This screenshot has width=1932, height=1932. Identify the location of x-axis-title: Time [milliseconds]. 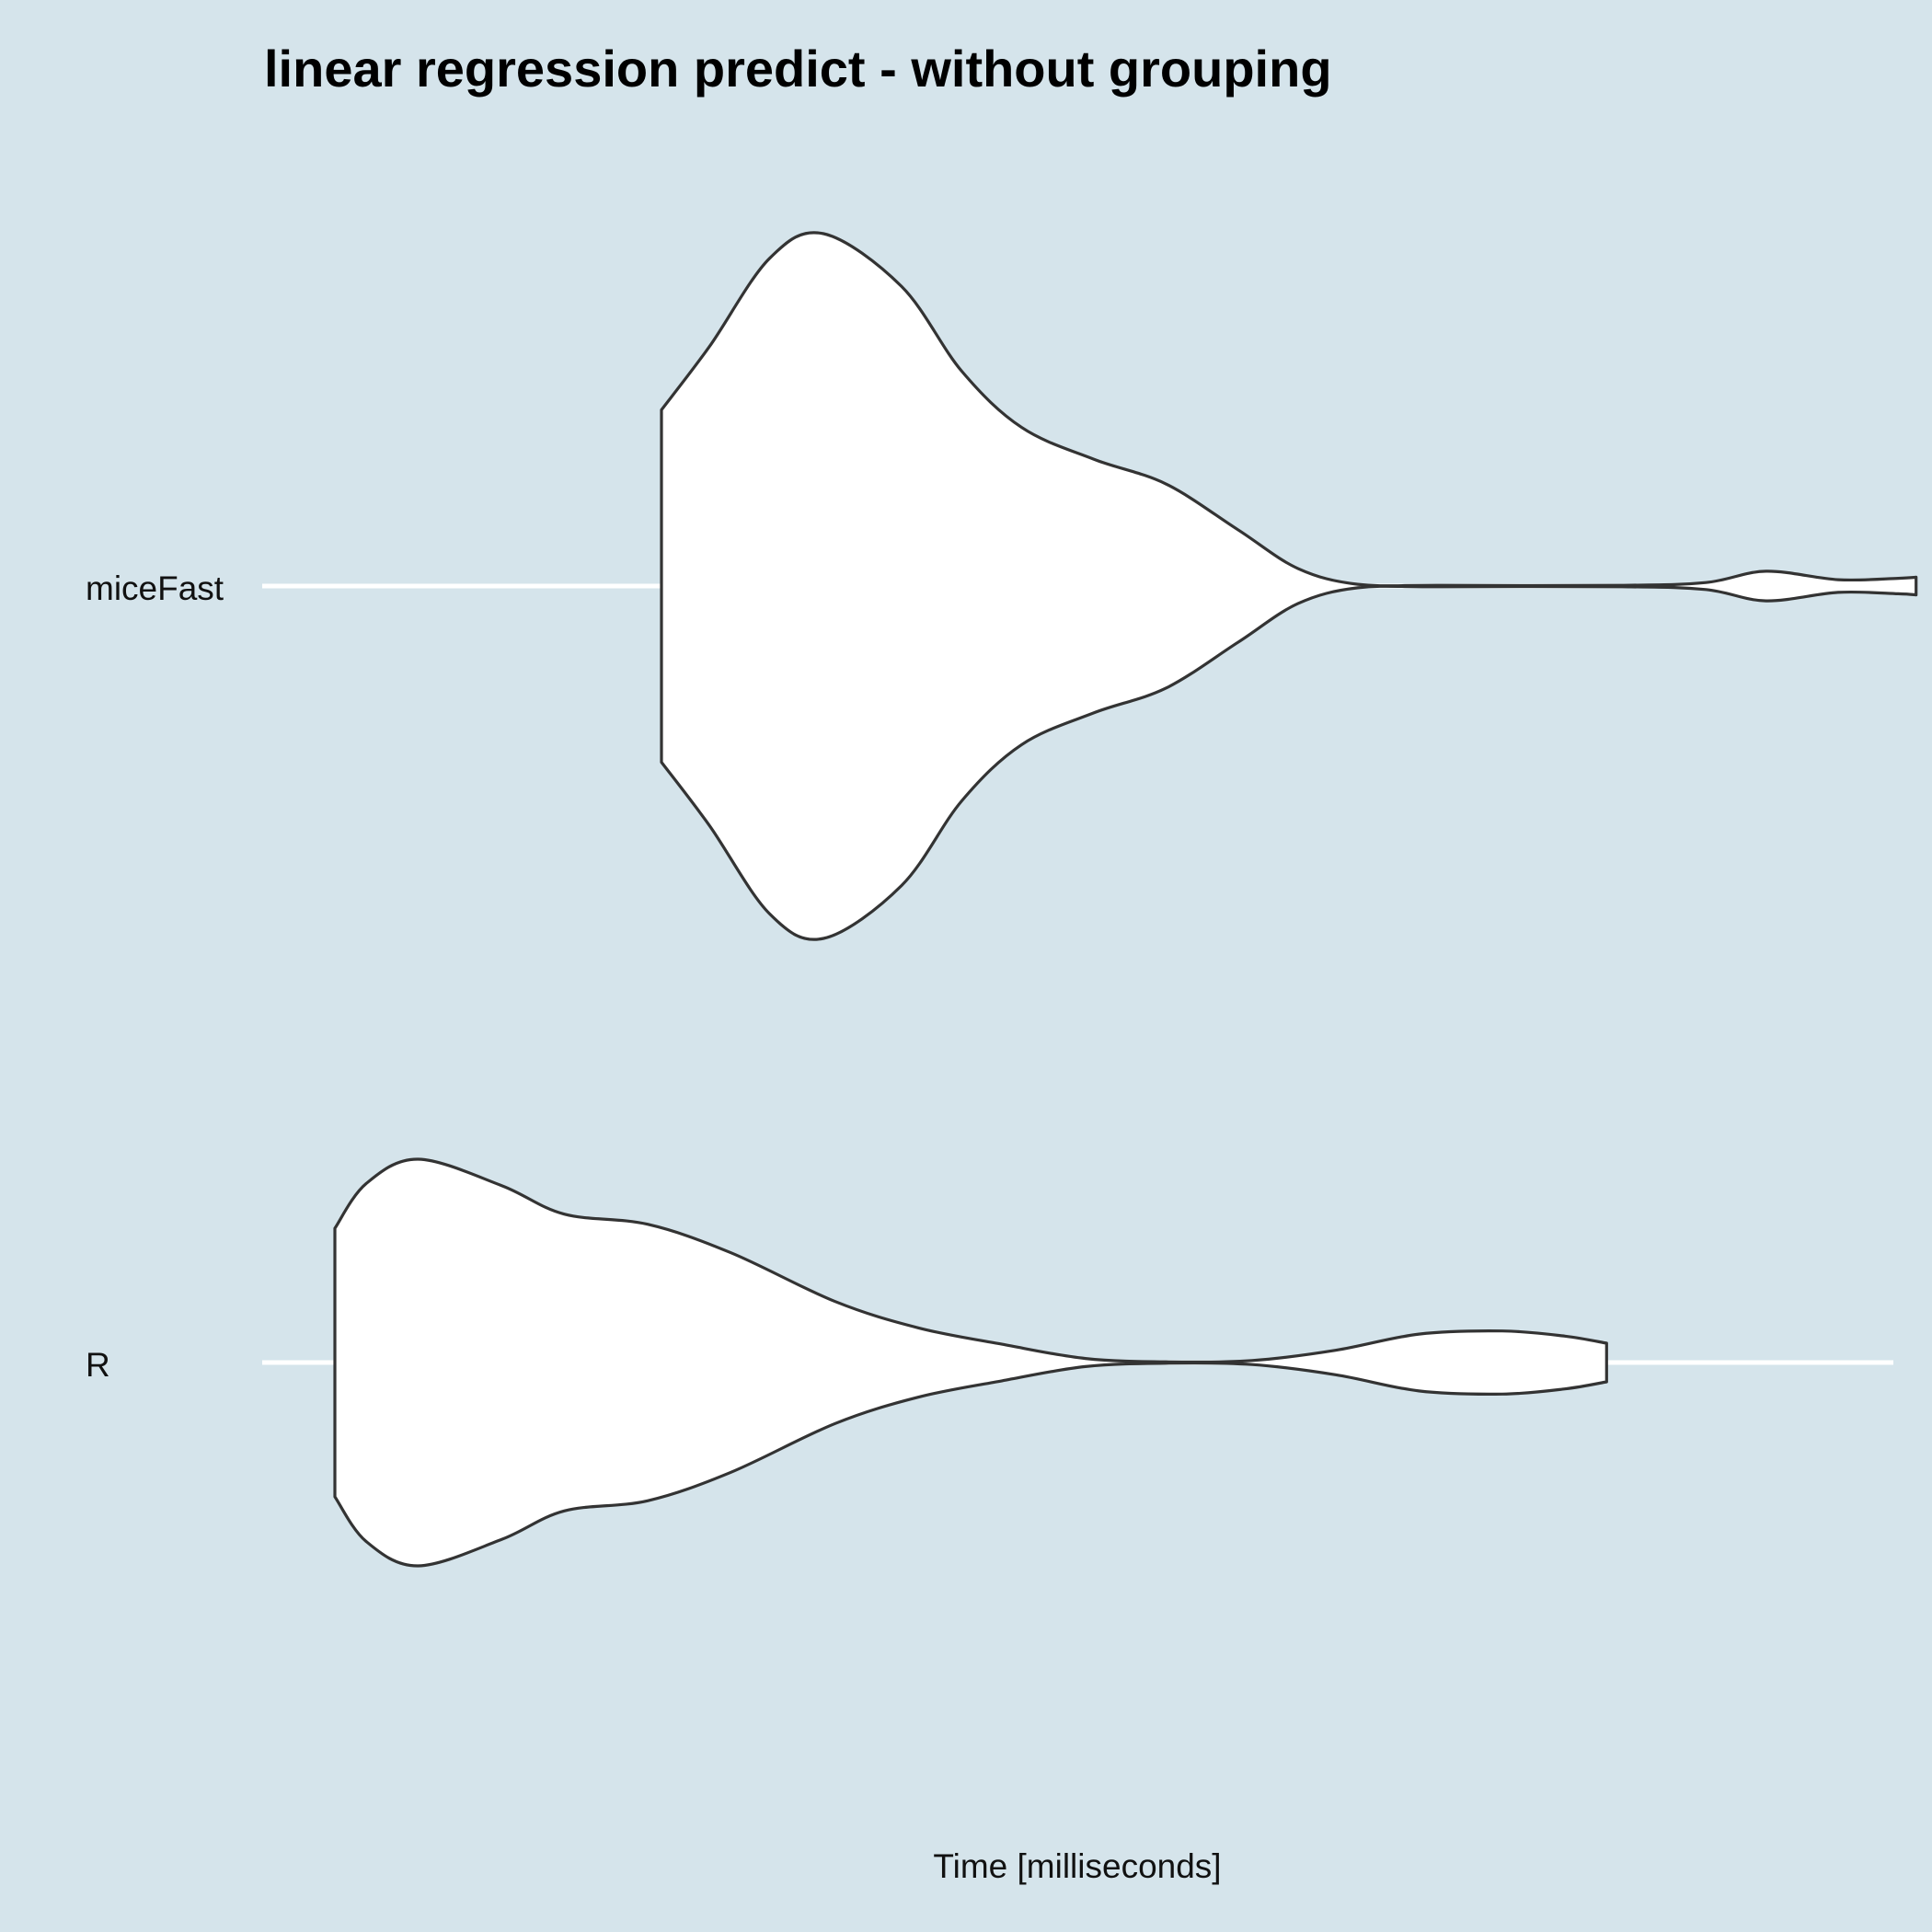
(1077, 1866).